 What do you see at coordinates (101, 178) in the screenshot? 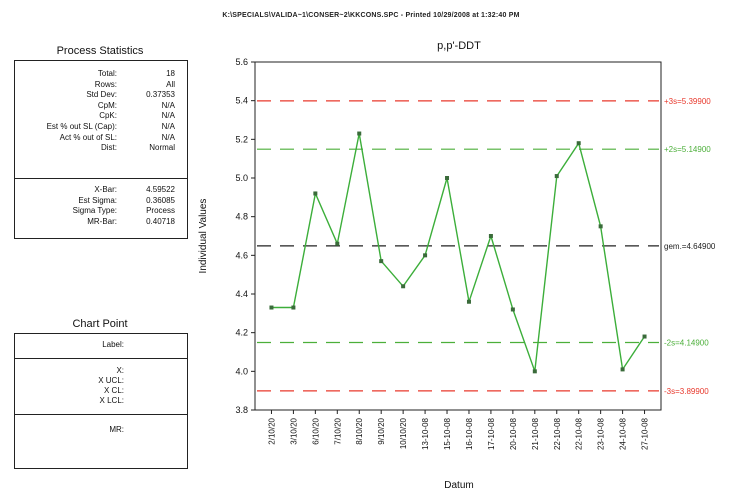
I see `process-statistics-divider` at bounding box center [101, 178].